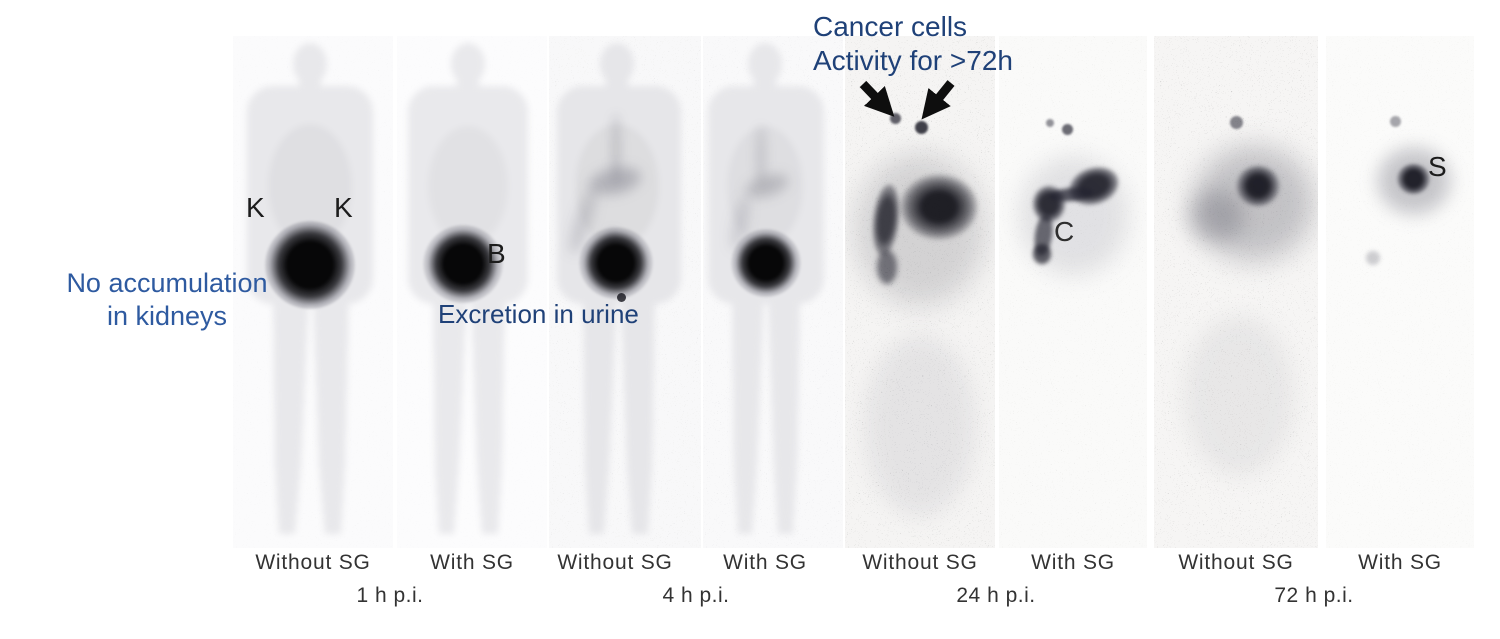  Describe the element at coordinates (920, 292) in the screenshot. I see `scan-panel-24h-without-sg` at that location.